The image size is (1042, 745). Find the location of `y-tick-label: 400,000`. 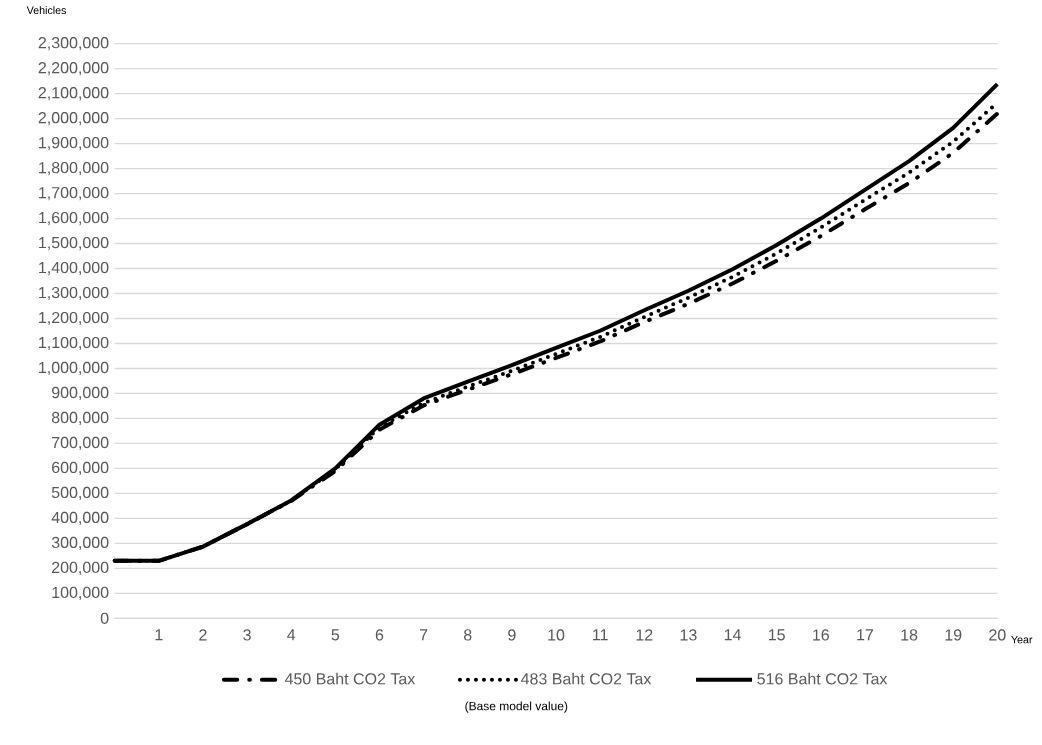

y-tick-label: 400,000 is located at coordinates (80, 518).